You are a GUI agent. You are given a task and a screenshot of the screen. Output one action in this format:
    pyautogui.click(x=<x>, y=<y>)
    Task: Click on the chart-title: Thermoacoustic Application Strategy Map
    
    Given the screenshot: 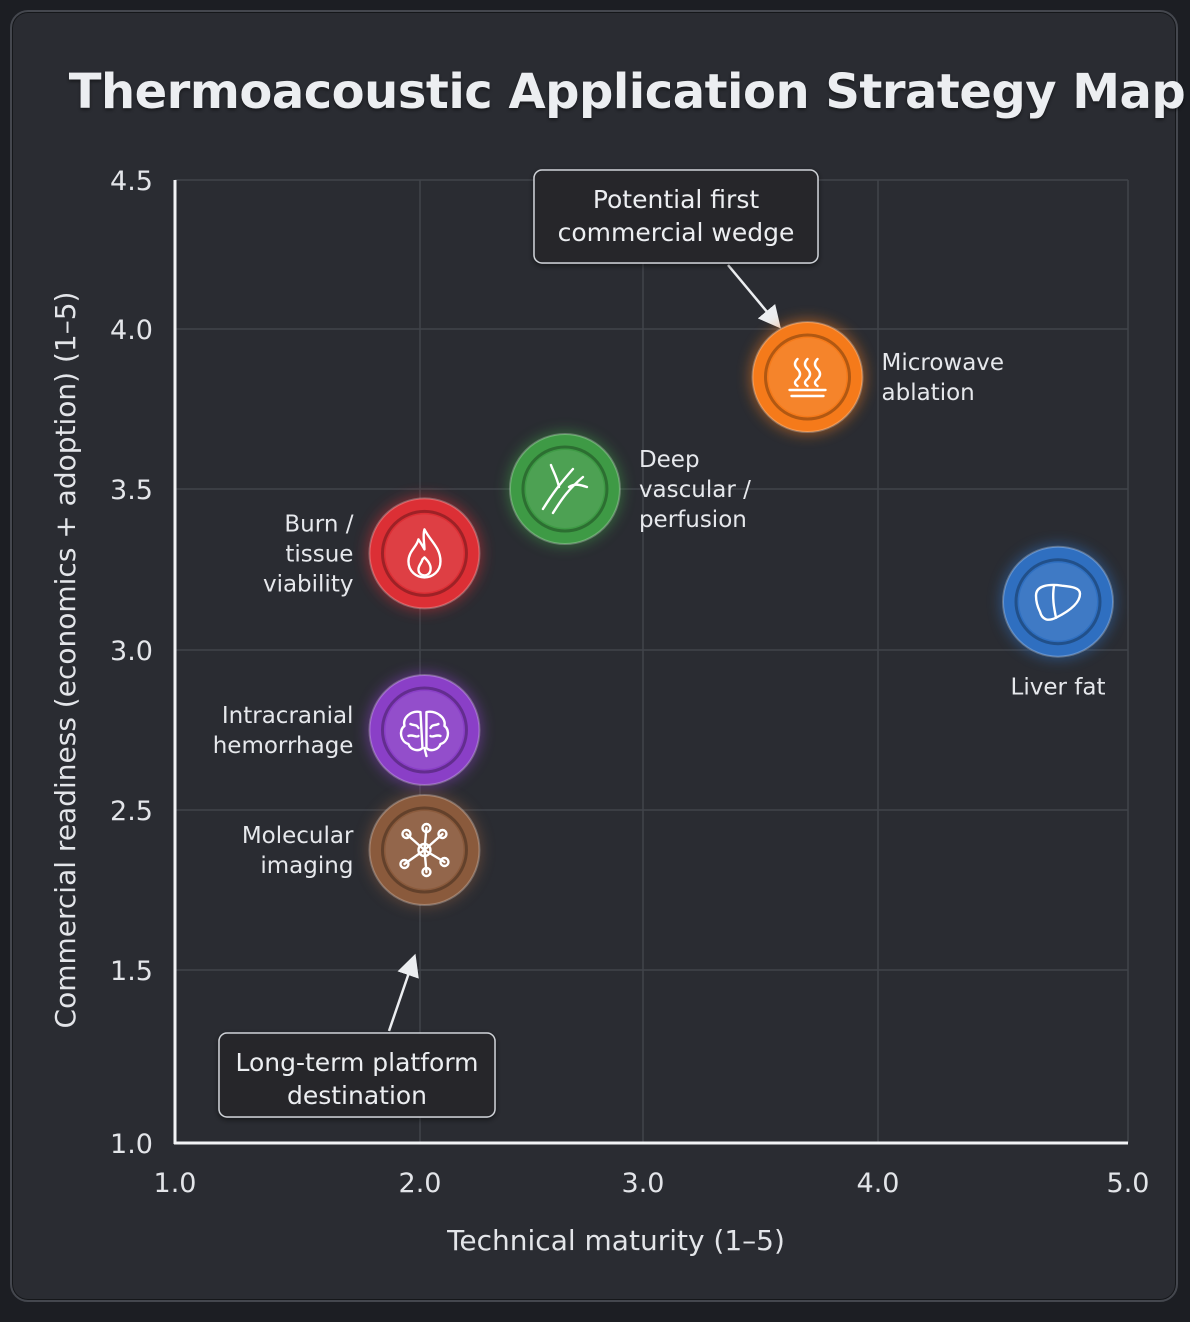 What is the action you would take?
    pyautogui.click(x=627, y=92)
    